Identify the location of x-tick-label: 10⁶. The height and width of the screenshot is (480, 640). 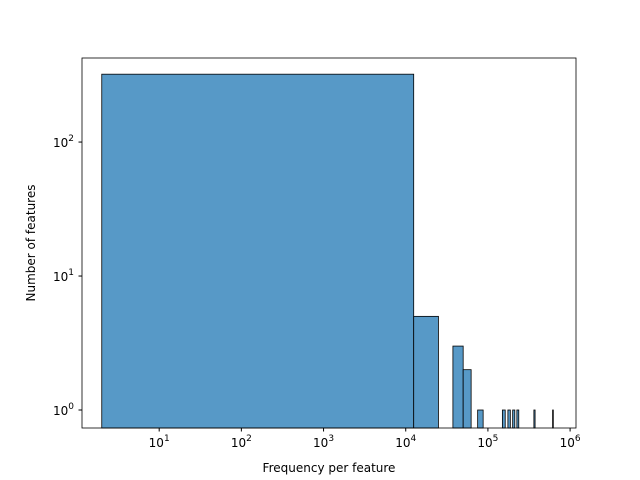
(570, 442).